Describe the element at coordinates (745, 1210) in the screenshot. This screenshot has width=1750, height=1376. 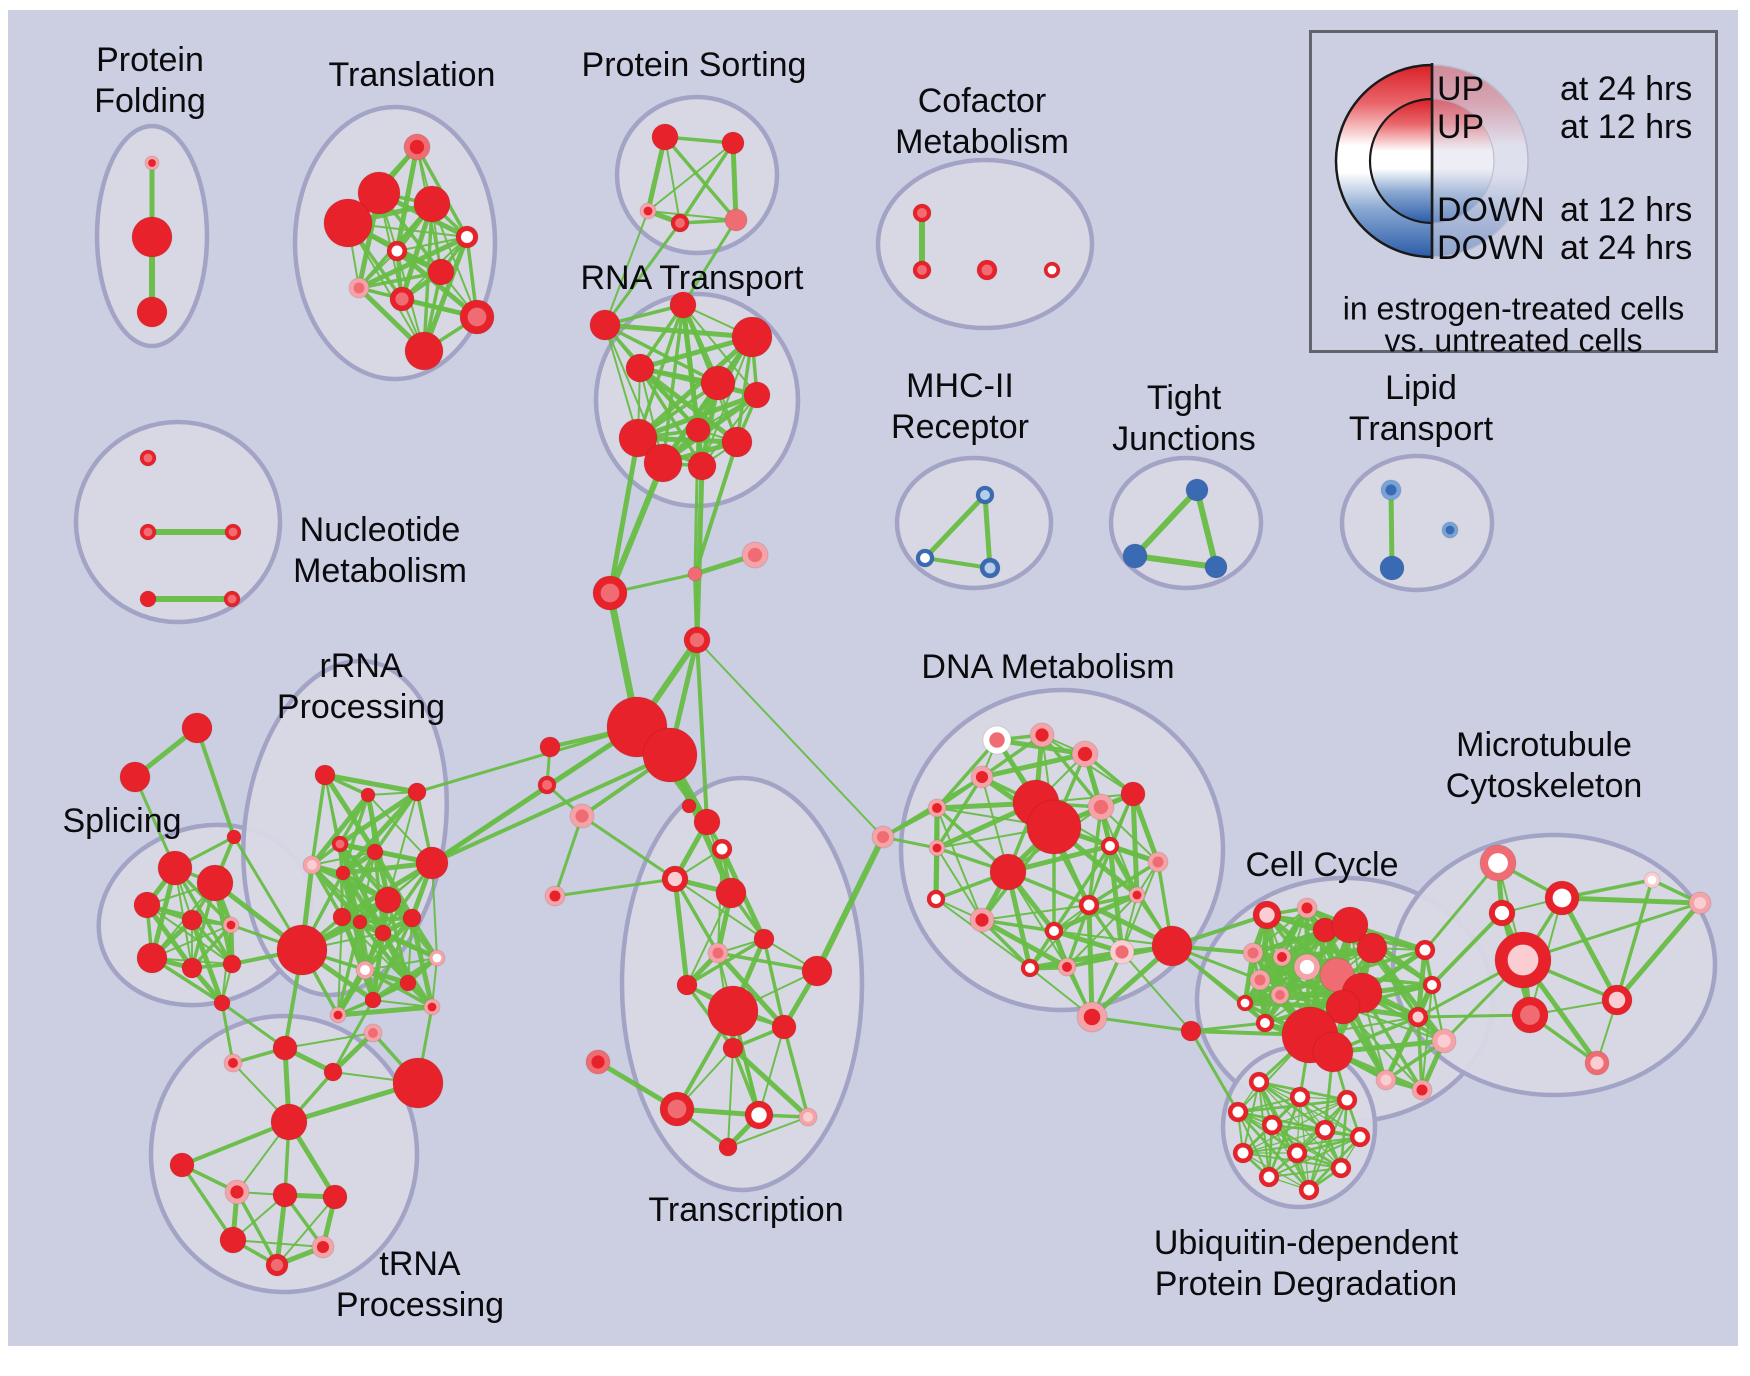
I see `cluster-label-tx: Transcription` at that location.